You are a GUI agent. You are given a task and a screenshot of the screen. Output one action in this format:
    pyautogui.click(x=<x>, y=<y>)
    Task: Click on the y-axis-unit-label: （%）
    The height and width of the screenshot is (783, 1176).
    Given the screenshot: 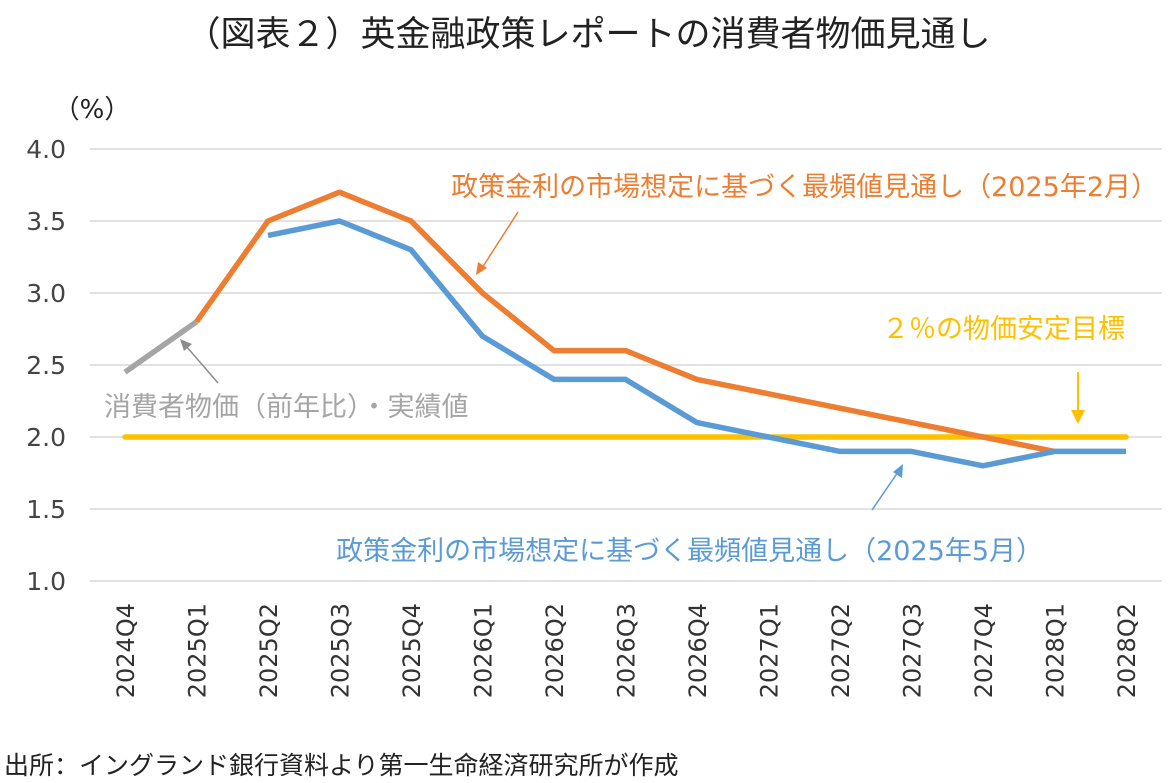 What is the action you would take?
    pyautogui.click(x=92, y=110)
    